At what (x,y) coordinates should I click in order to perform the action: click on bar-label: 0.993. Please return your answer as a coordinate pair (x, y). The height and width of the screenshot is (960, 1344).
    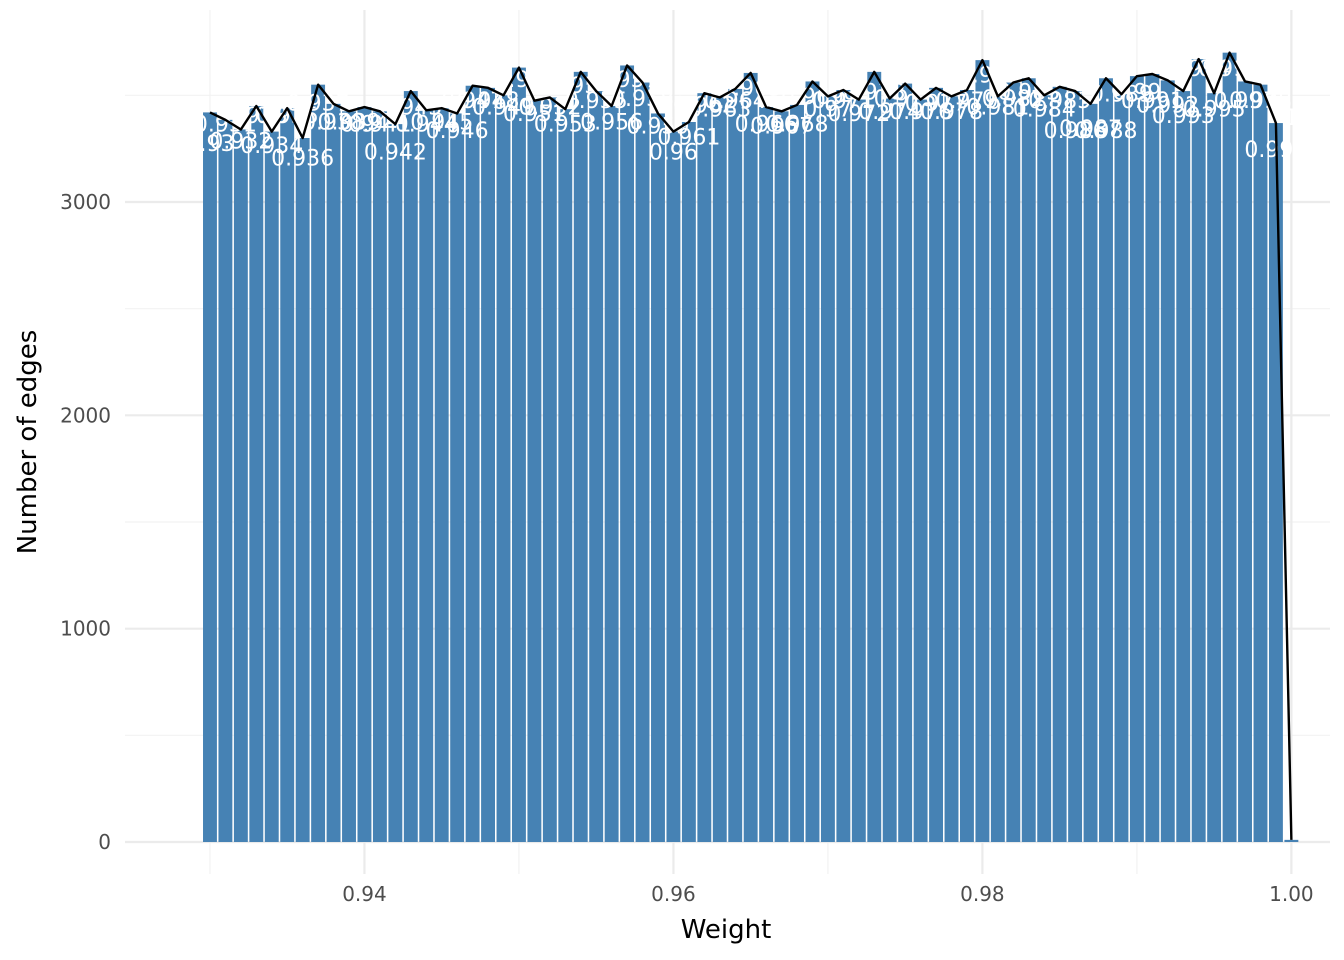
    Looking at the image, I should click on (1183, 116).